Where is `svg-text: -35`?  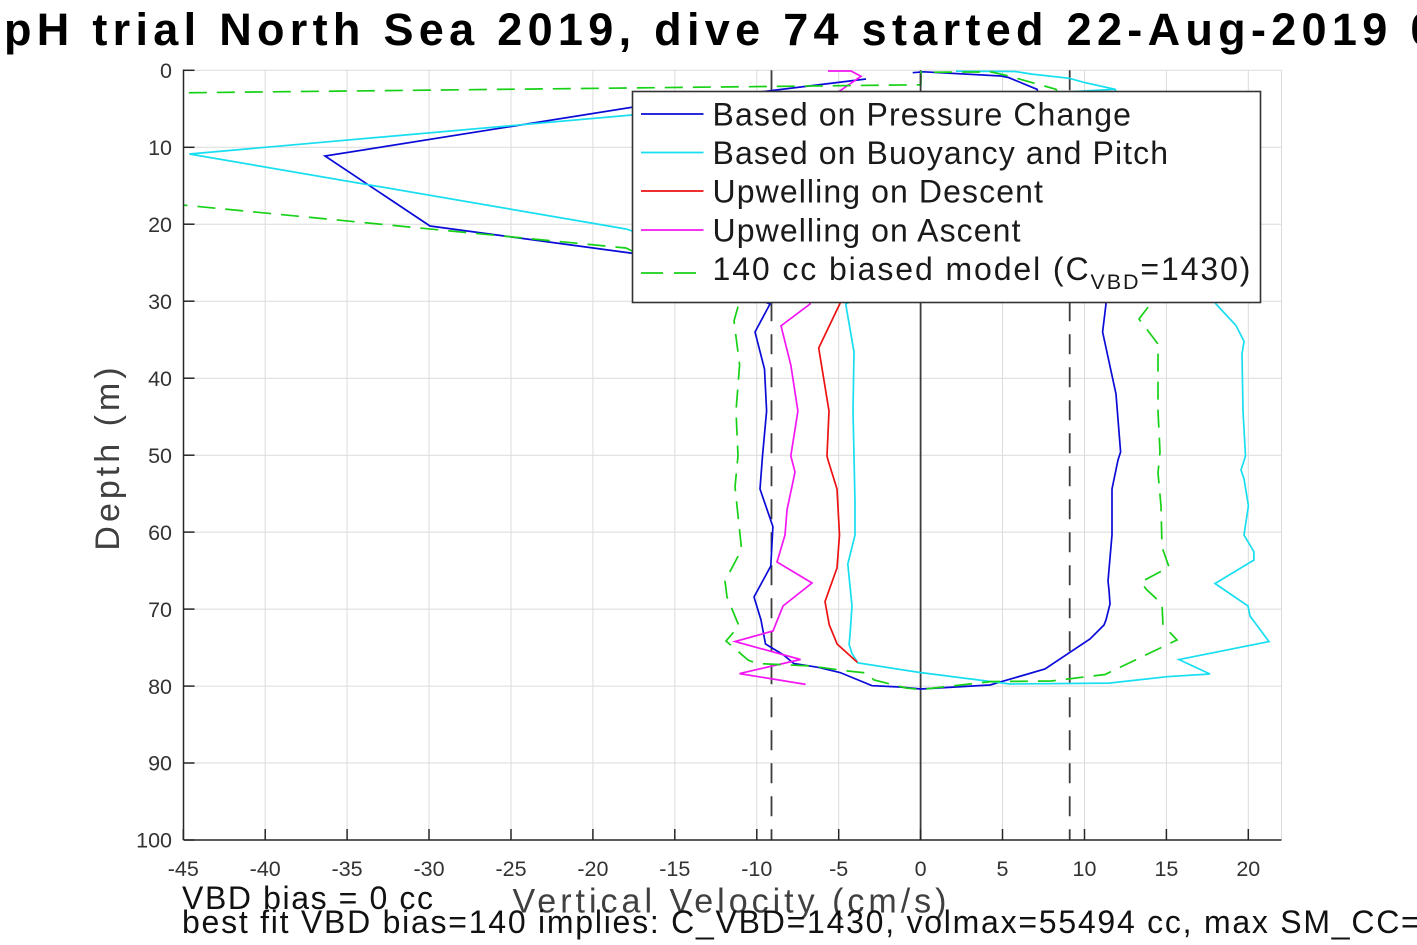 svg-text: -35 is located at coordinates (347, 869).